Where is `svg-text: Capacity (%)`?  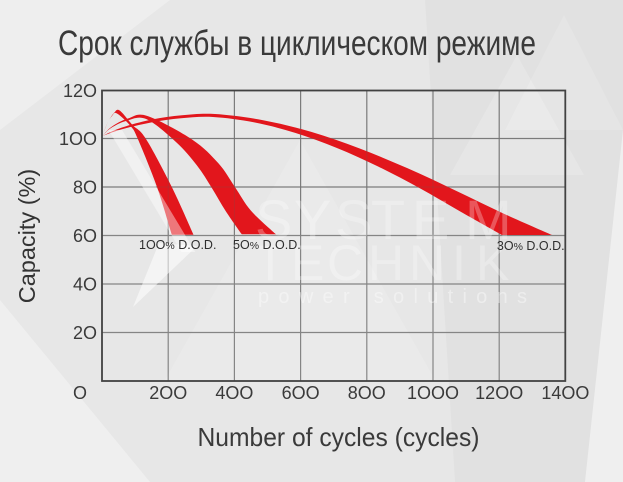
svg-text: Capacity (%) is located at coordinates (27, 236).